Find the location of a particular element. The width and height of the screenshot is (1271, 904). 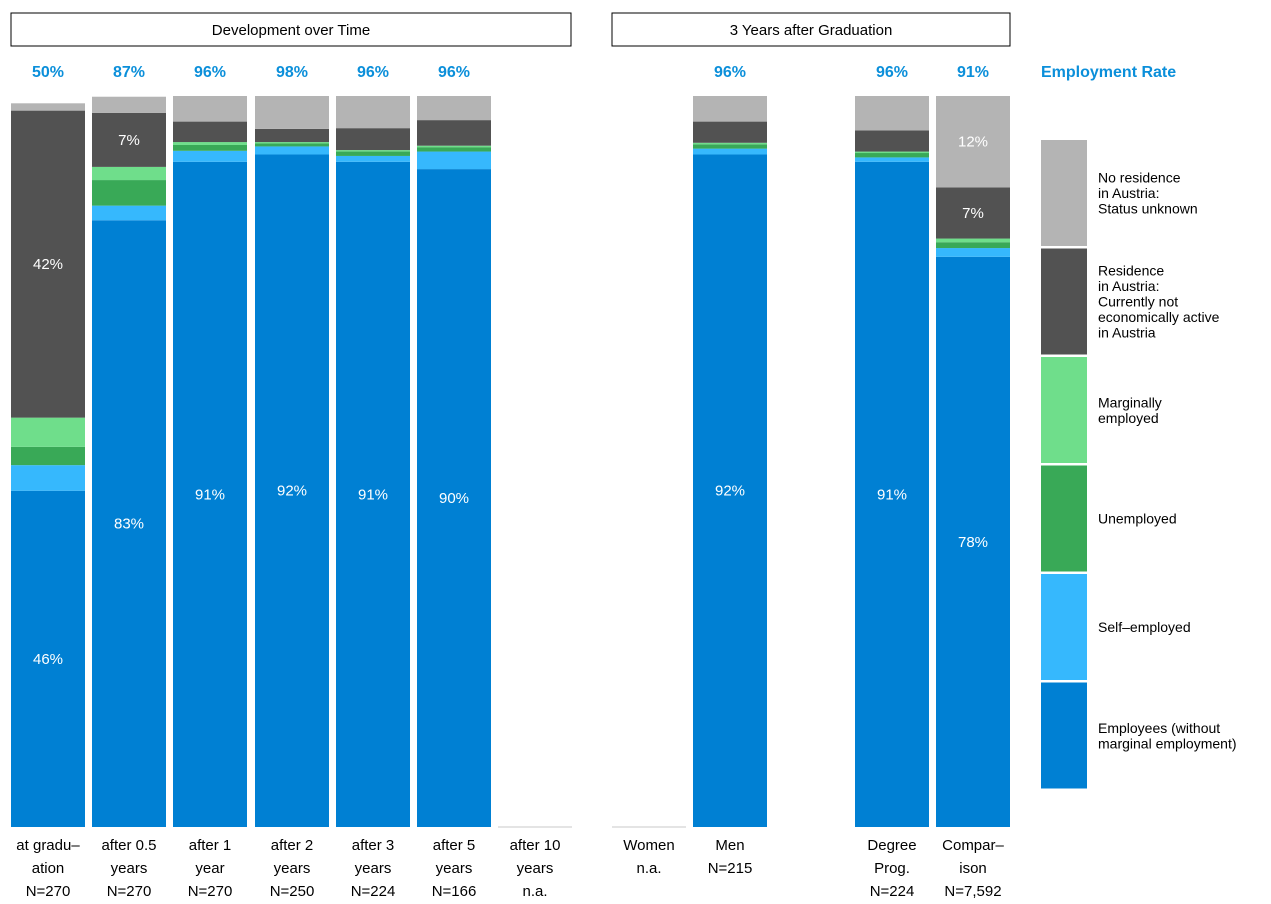

category-label: Compar– is located at coordinates (973, 845).